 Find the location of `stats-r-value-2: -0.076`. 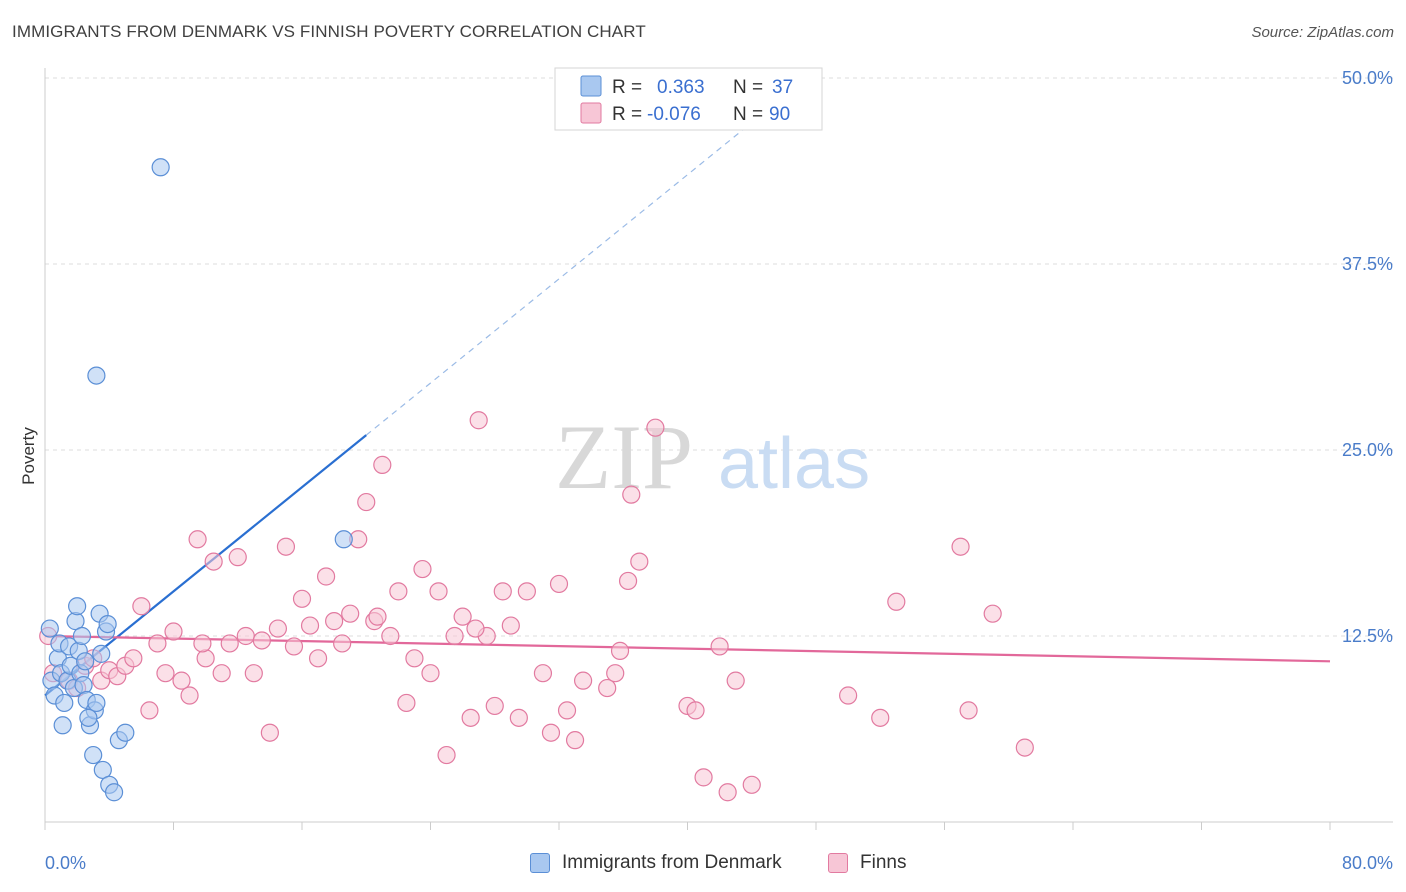

stats-r-value-2: -0.076 is located at coordinates (674, 114).